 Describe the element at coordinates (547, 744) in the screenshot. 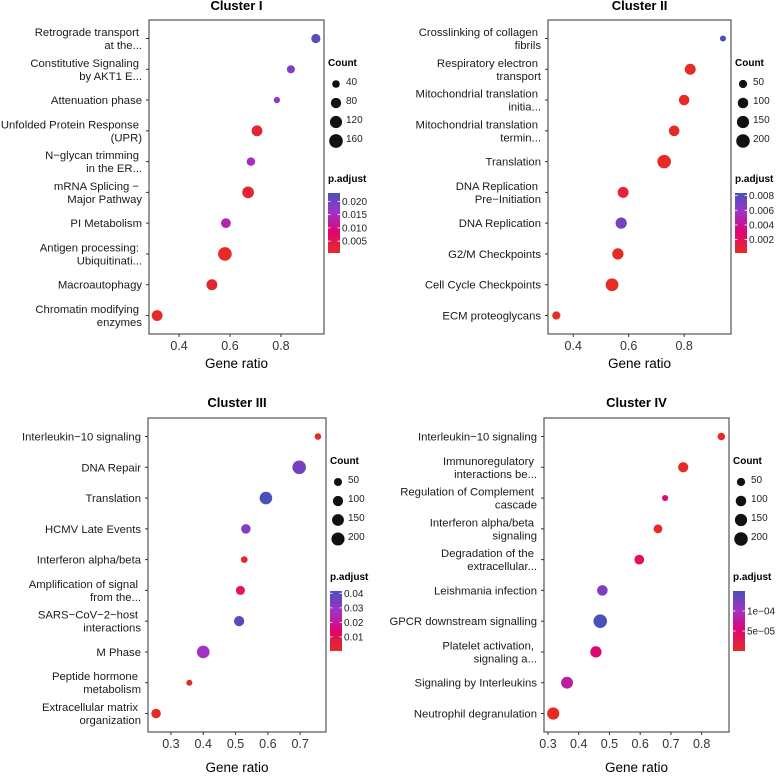

I see `x-tick-label: 0.3` at that location.